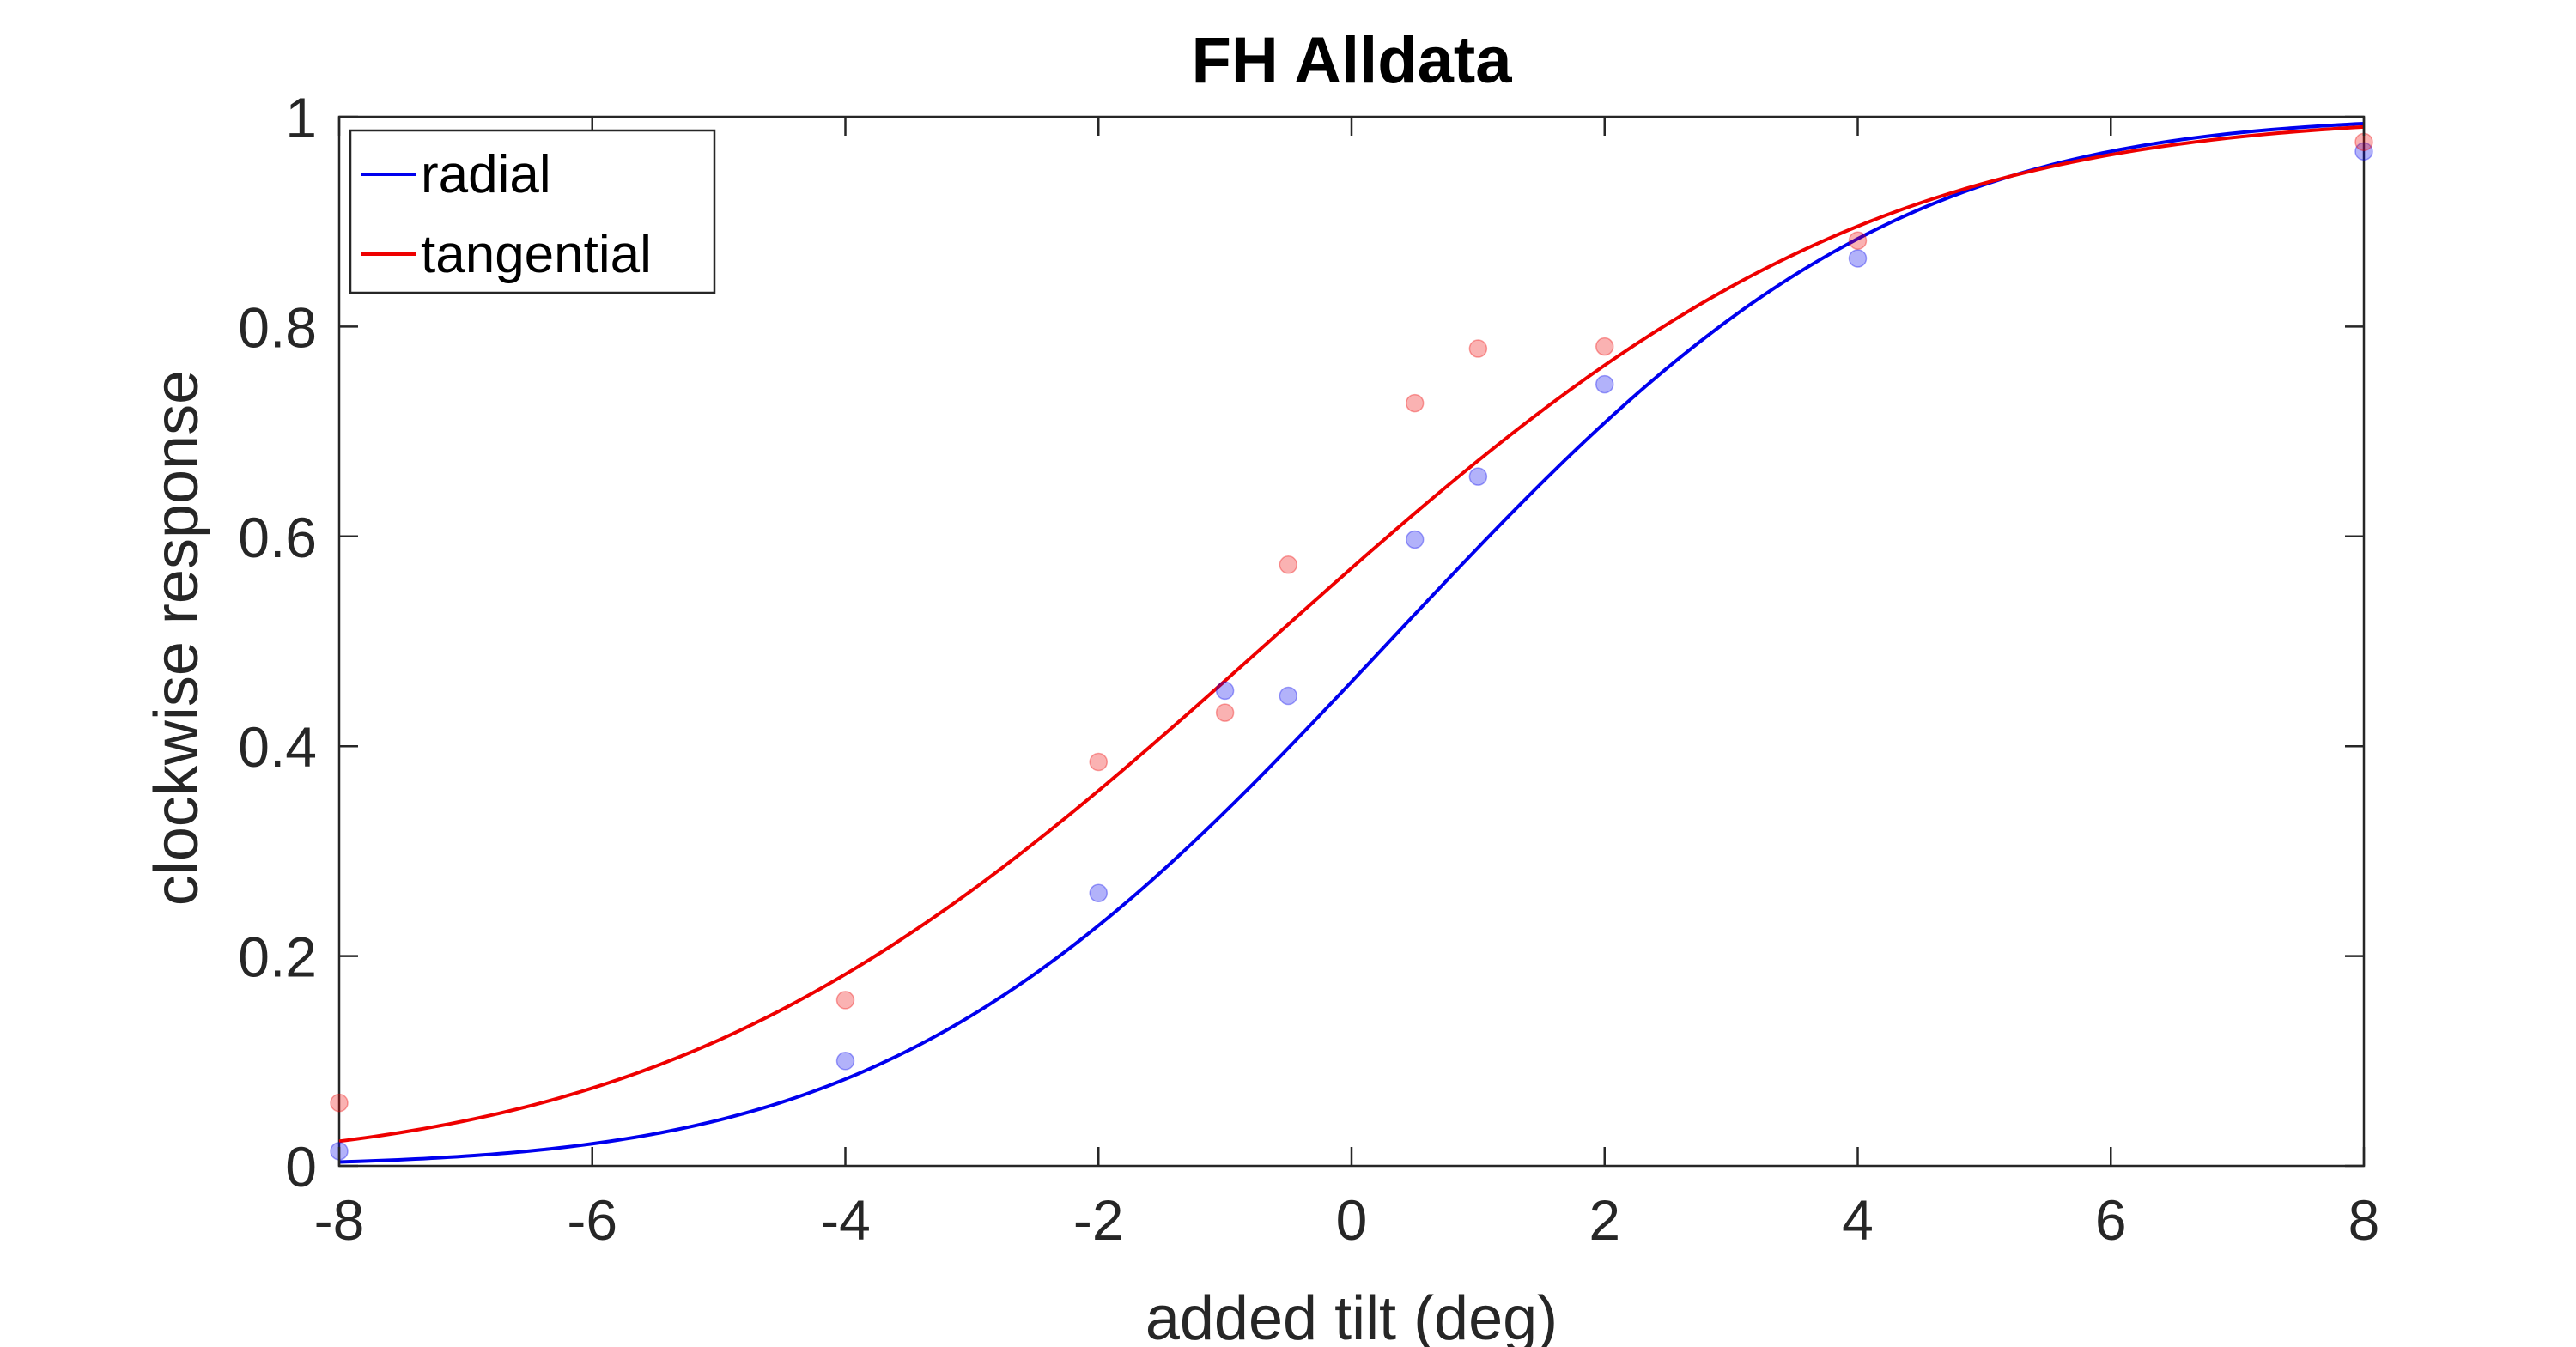  What do you see at coordinates (1605, 1220) in the screenshot?
I see `x-tick-label: 2` at bounding box center [1605, 1220].